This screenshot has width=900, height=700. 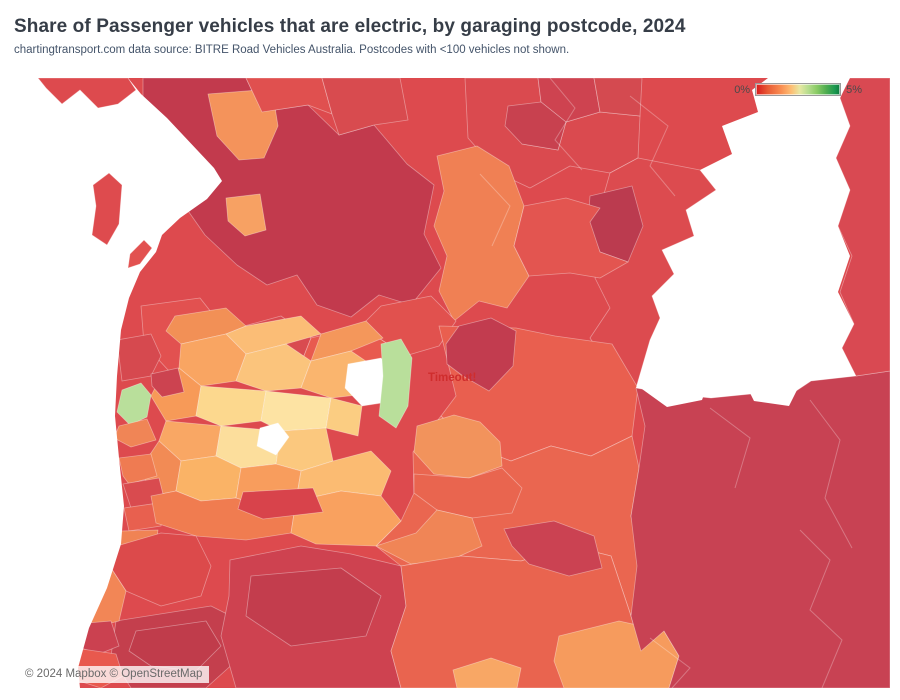 I want to click on legend-min-label: 0%, so click(x=742, y=89).